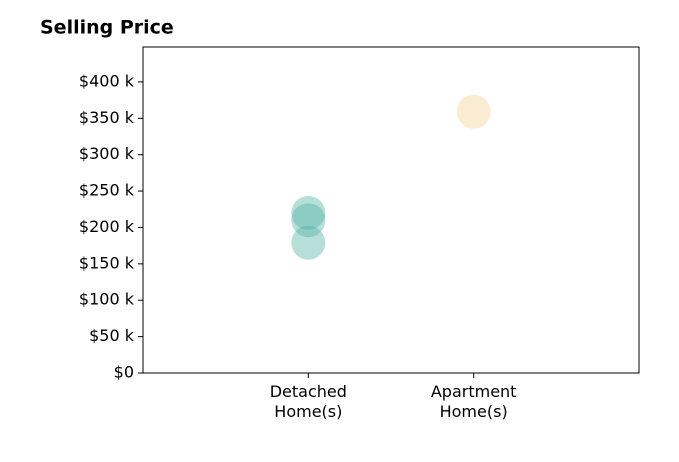  I want to click on y-tick-label: $350 k, so click(107, 117).